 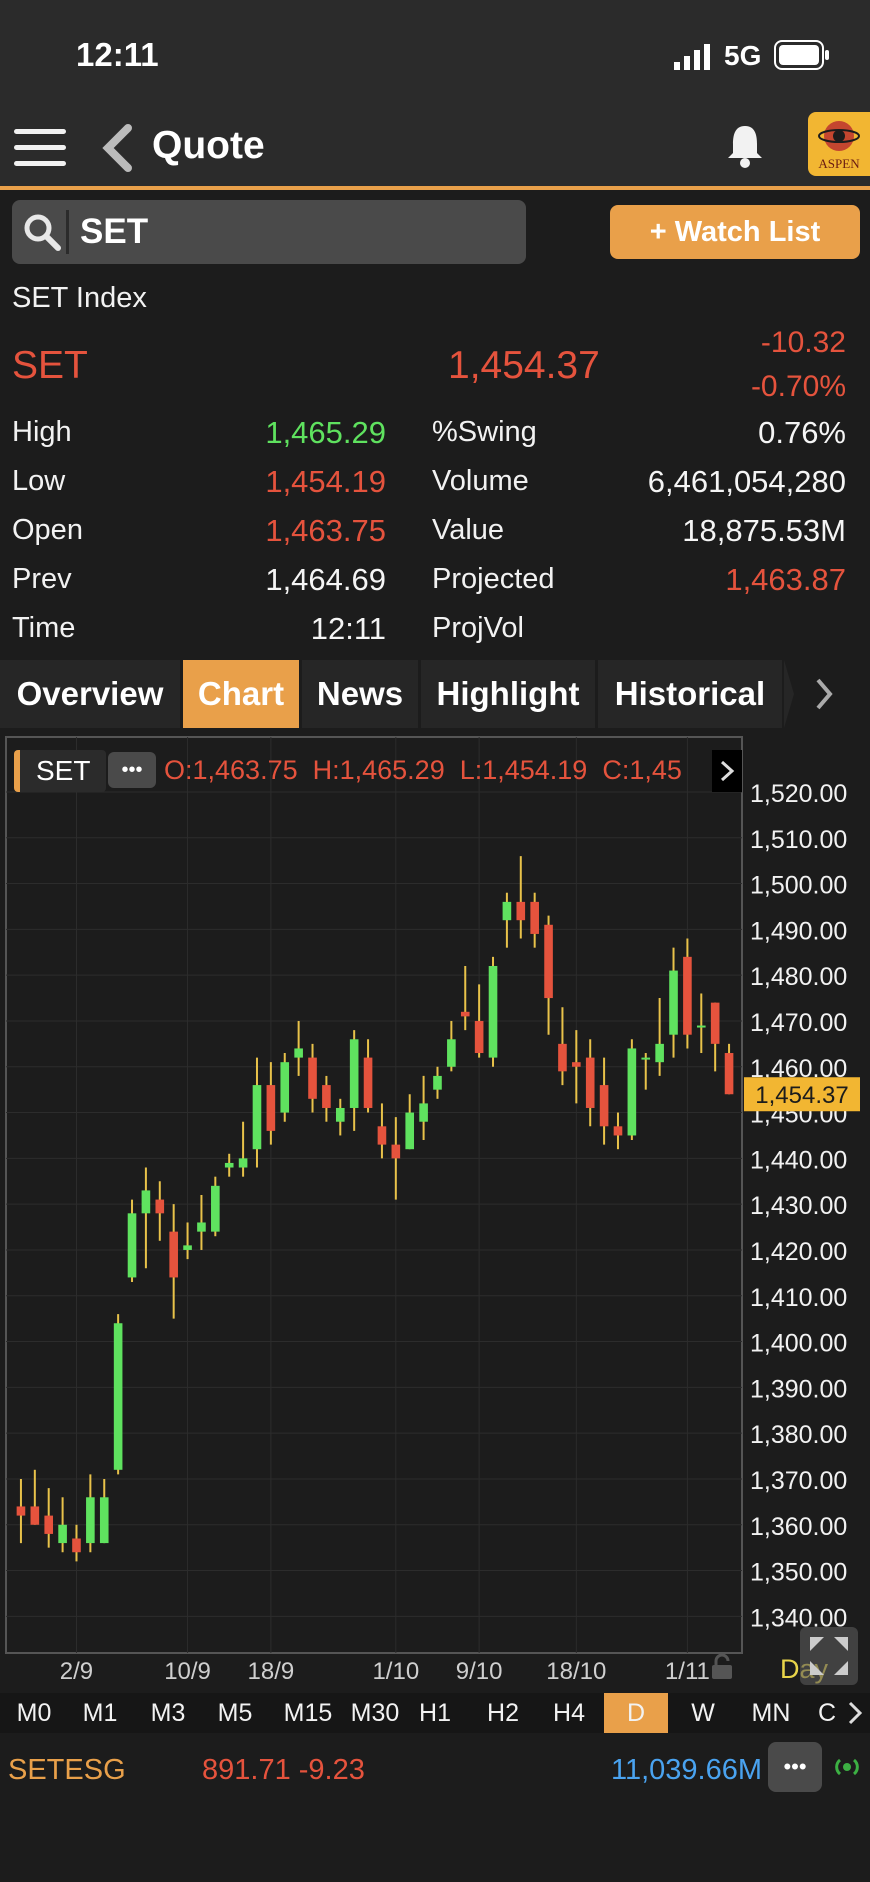 What do you see at coordinates (727, 771) in the screenshot?
I see `chart-ohlc-scroll-icon` at bounding box center [727, 771].